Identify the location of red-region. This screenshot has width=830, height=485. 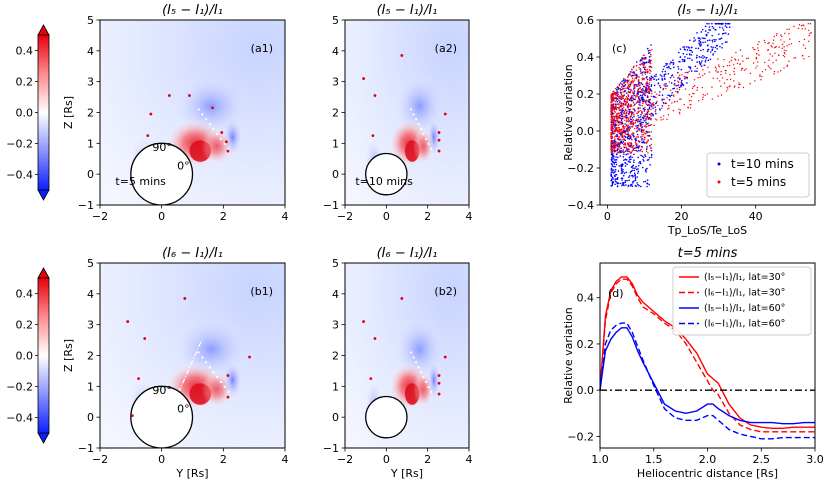
(217, 389).